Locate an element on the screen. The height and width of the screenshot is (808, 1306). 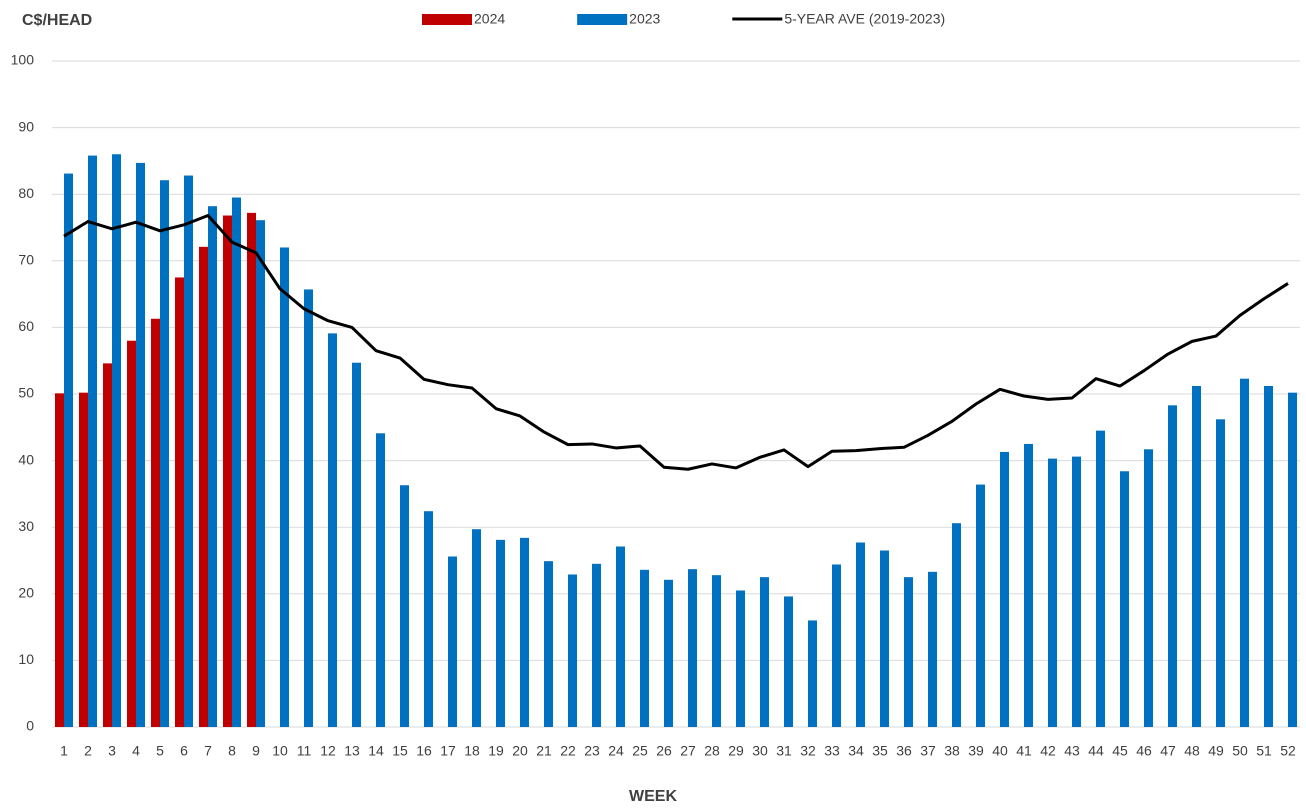
x-tick-label: 49 is located at coordinates (1216, 751).